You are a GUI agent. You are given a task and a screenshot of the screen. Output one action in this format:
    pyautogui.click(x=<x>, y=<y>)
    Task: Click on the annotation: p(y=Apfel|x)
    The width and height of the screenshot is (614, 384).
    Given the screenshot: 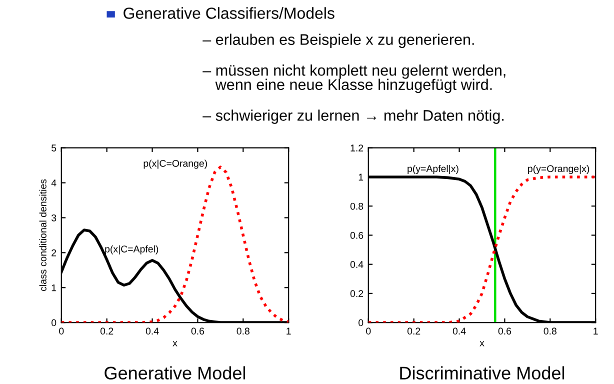 What is the action you would take?
    pyautogui.click(x=433, y=169)
    